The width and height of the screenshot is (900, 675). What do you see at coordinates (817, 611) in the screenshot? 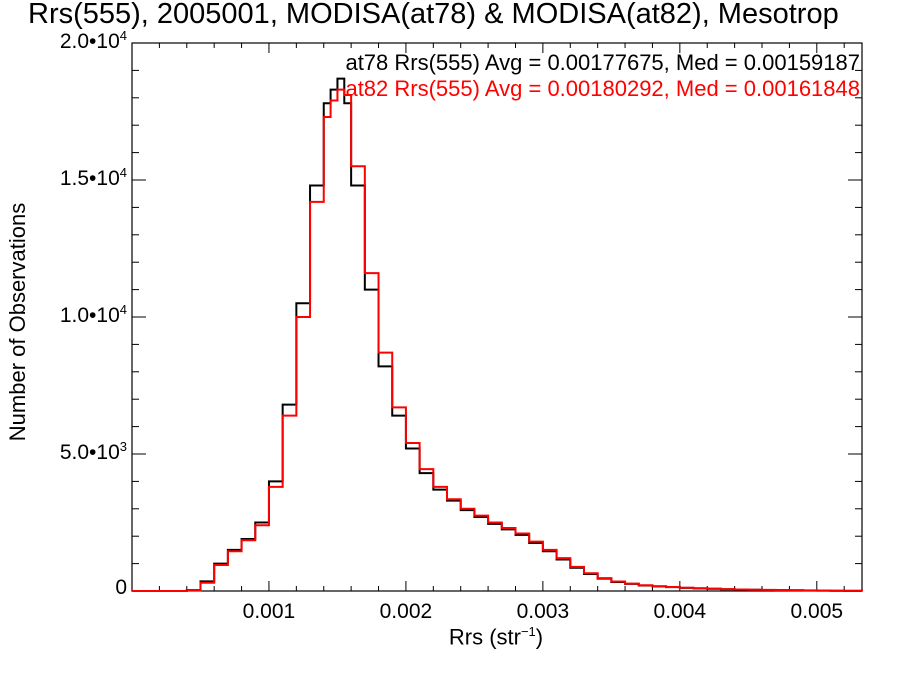
I see `x-tick-label: 0.005` at bounding box center [817, 611].